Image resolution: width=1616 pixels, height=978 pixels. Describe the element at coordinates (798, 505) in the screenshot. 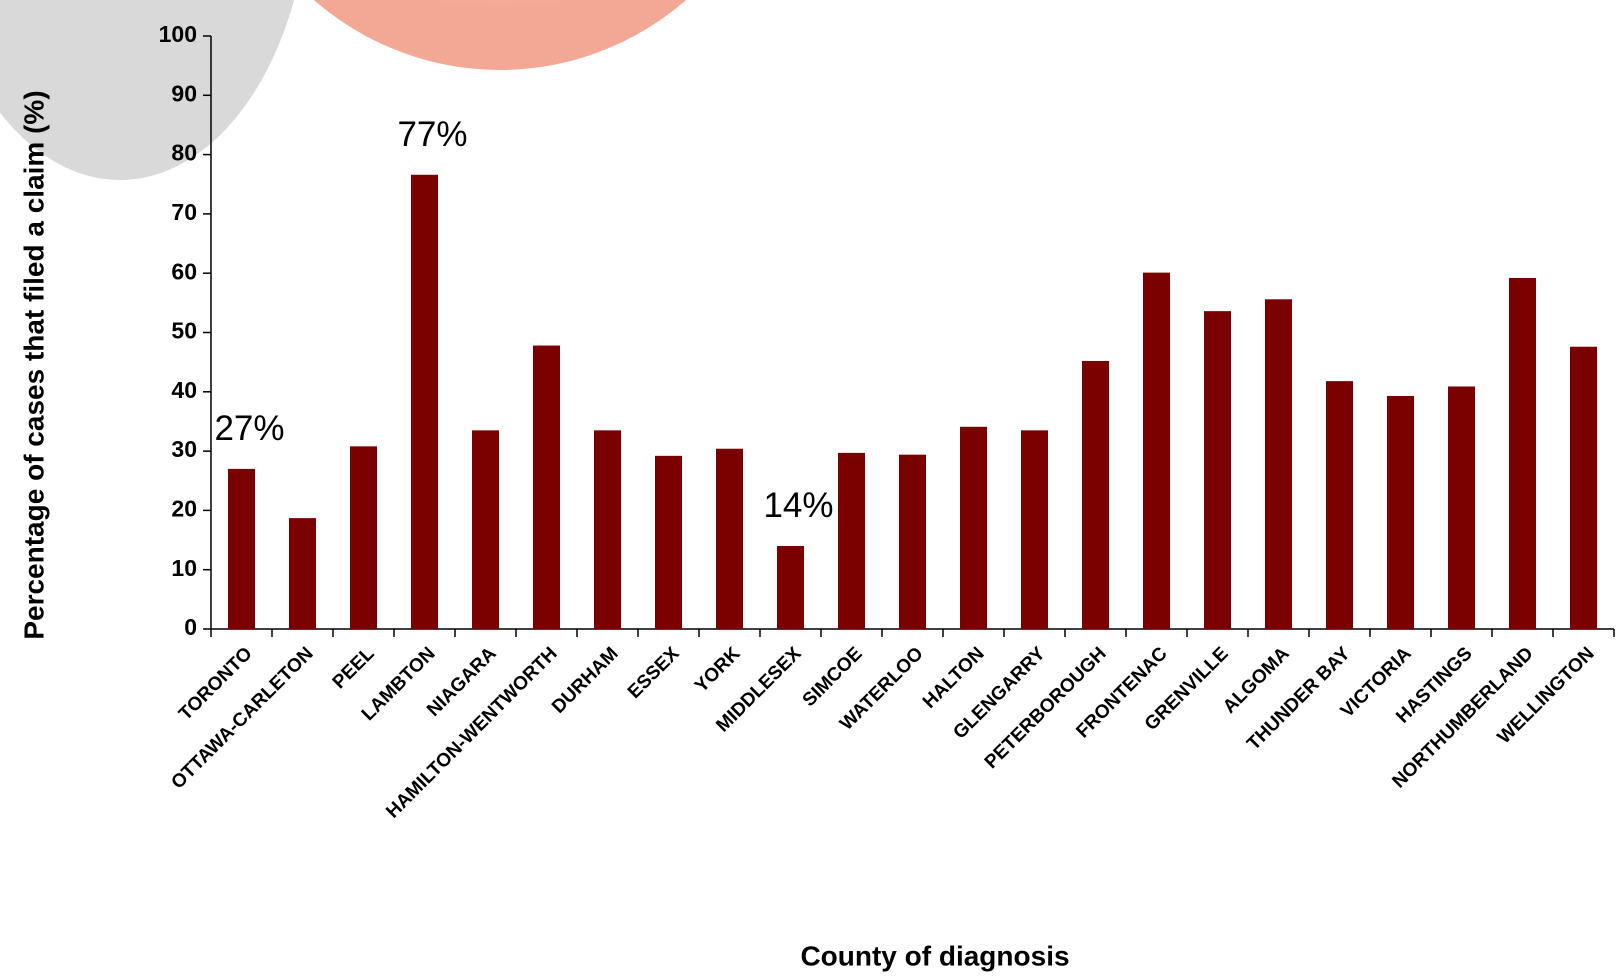

I see `value-label: 14%` at that location.